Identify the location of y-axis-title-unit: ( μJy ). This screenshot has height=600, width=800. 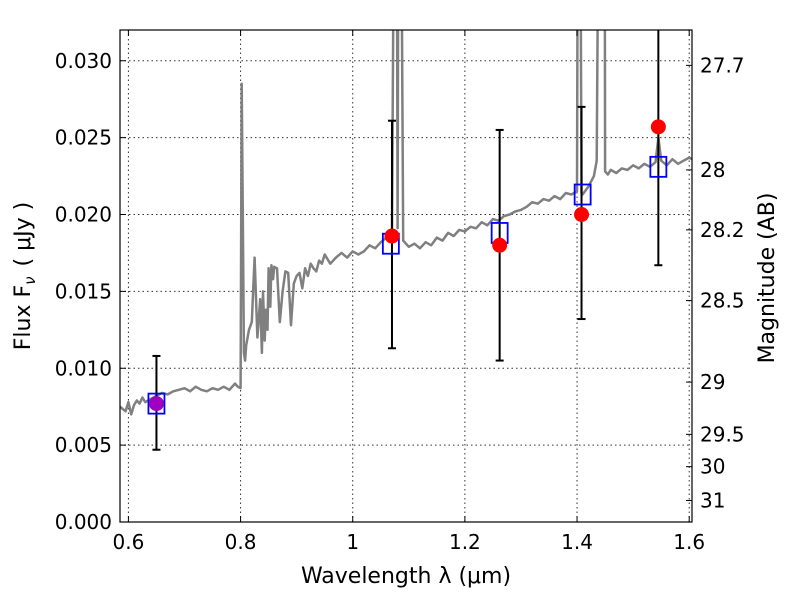
(23, 234).